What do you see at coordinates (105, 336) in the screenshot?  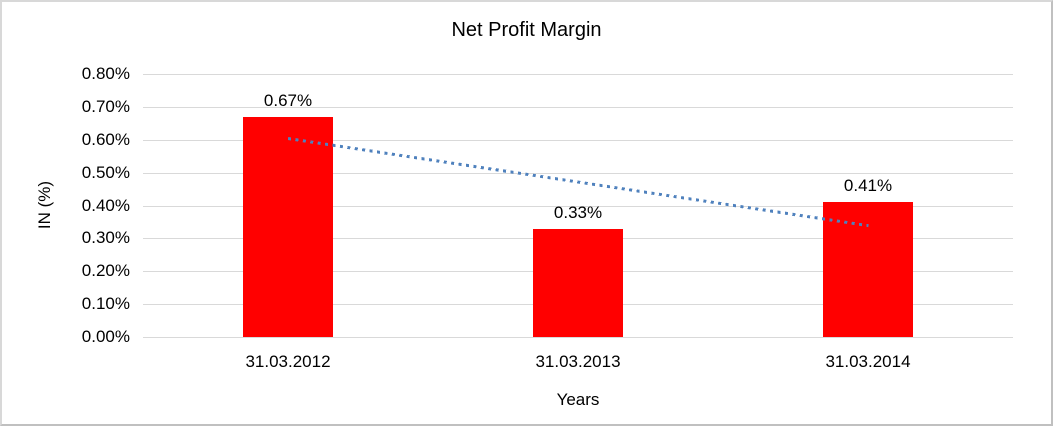 I see `y-axis-tick-label: 0.00%` at bounding box center [105, 336].